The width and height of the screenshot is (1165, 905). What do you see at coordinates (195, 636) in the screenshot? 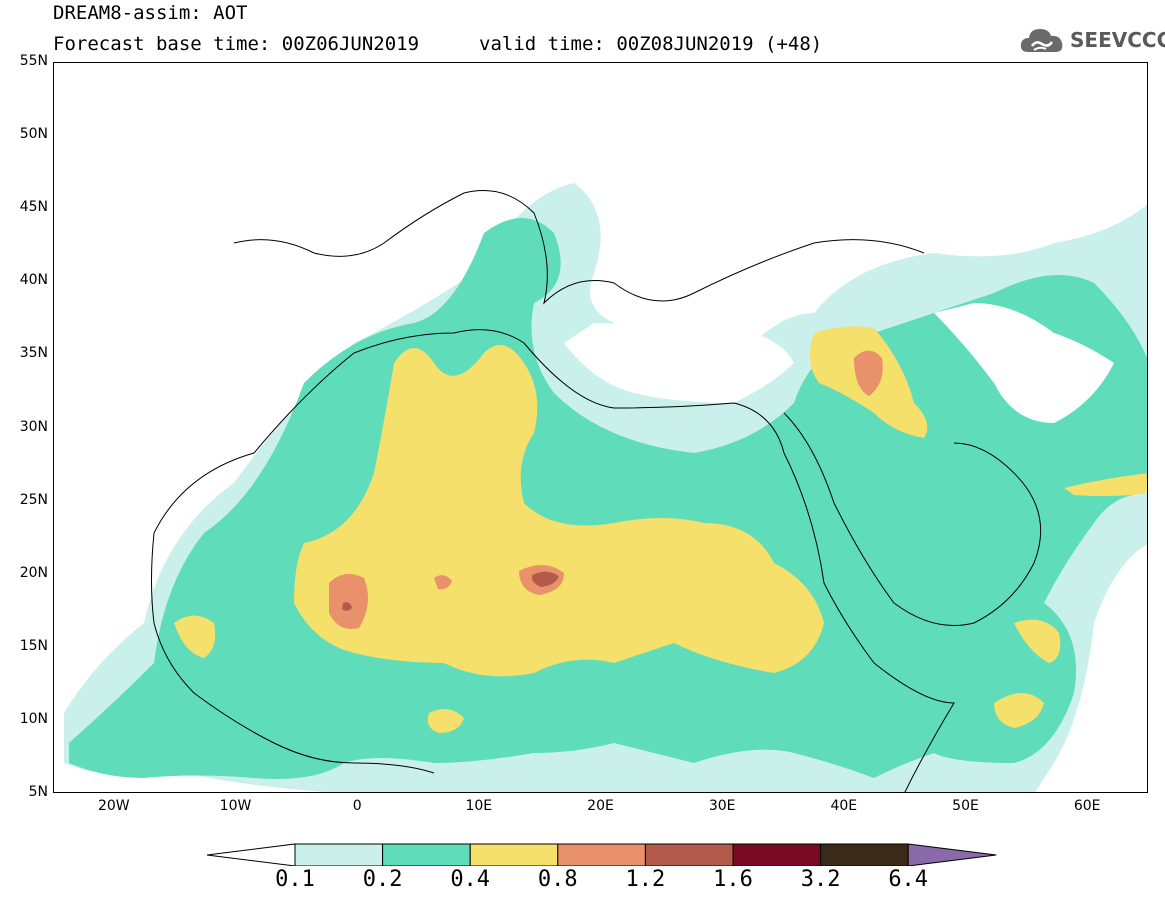
I see `aot-band-0-4-mali` at bounding box center [195, 636].